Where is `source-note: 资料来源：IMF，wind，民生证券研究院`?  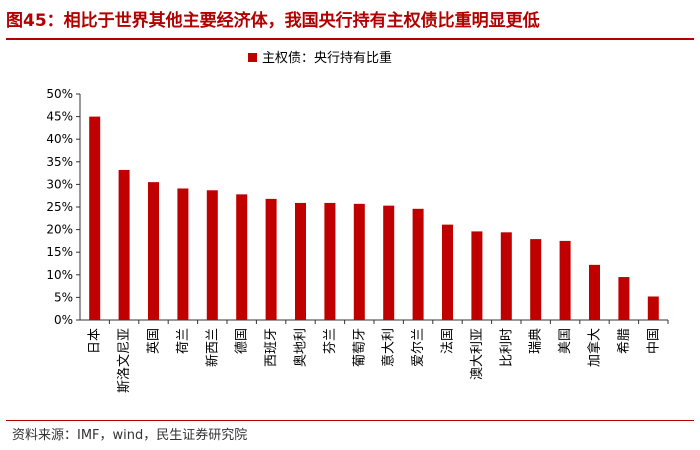
source-note: 资料来源：IMF，wind，民生证券研究院 is located at coordinates (130, 435).